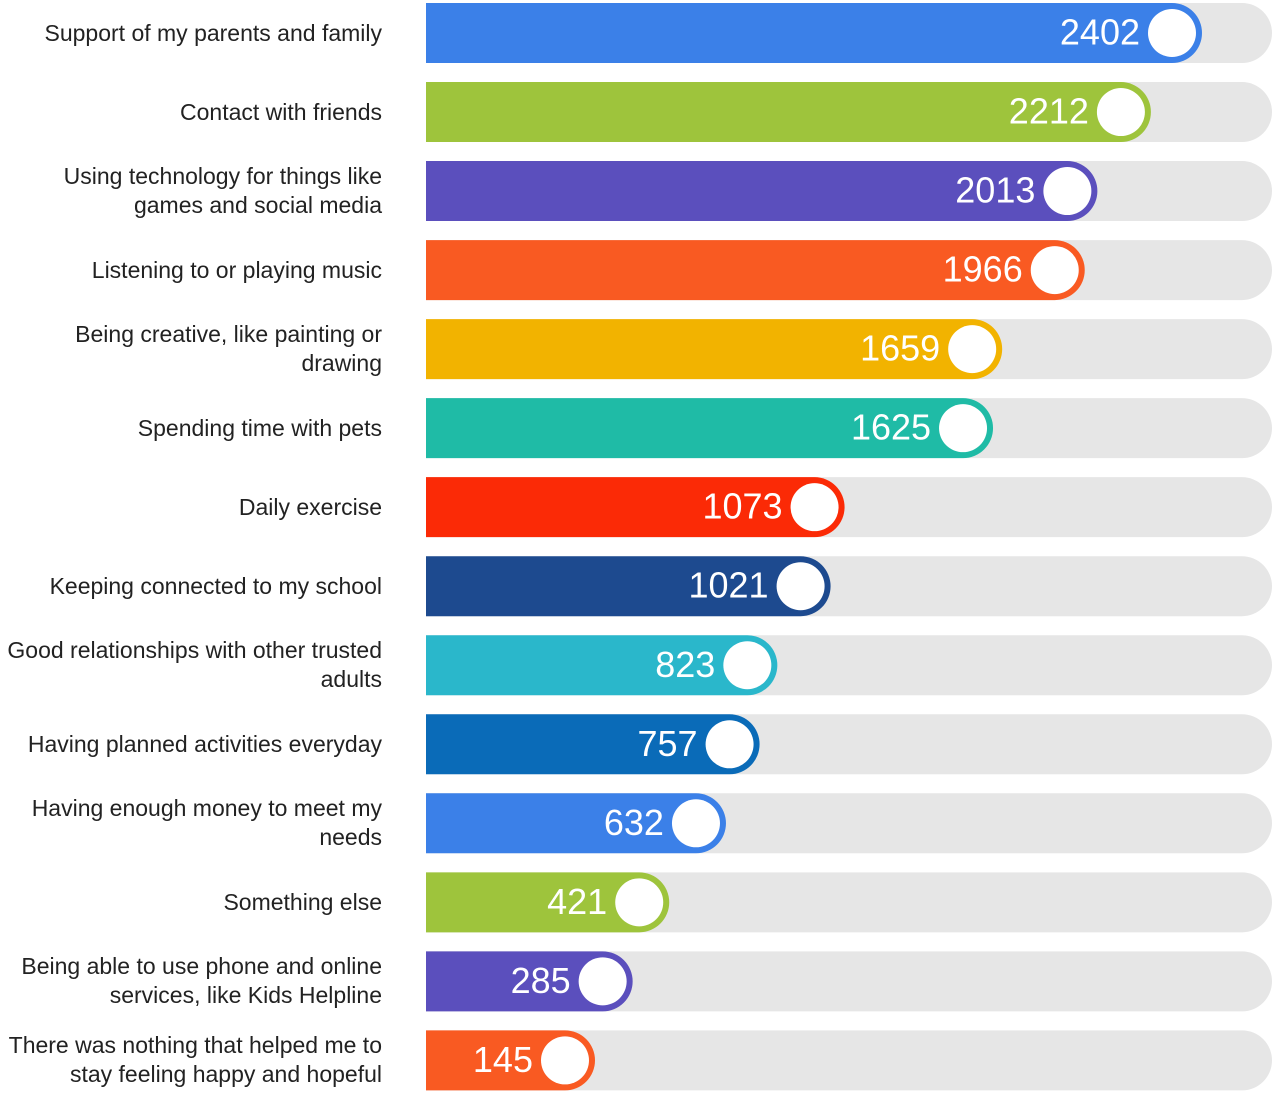 This screenshot has width=1272, height=1101. I want to click on value-label: 421, so click(577, 901).